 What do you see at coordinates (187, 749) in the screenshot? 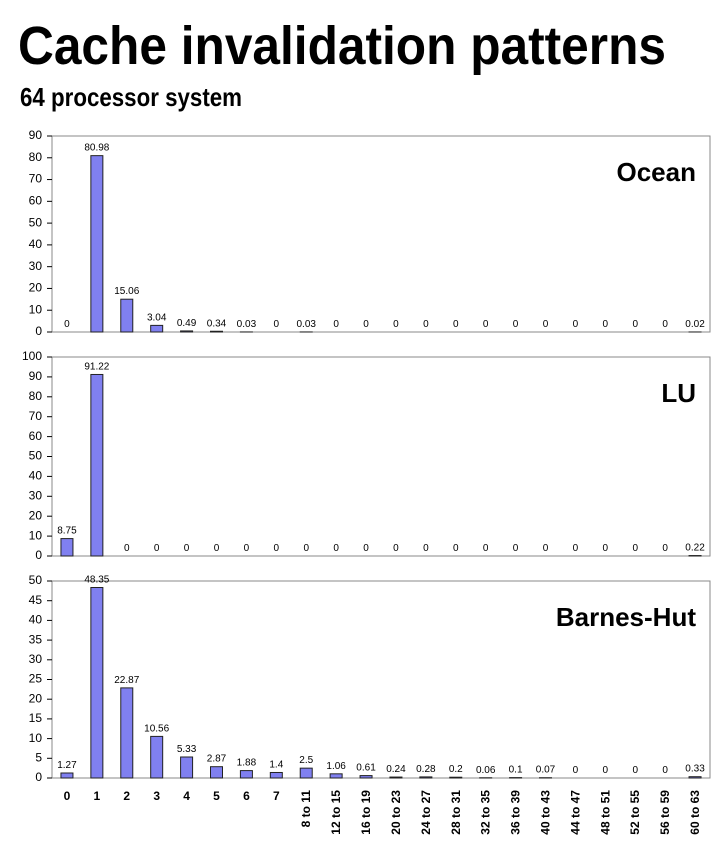
I see `value-label: 5.33` at bounding box center [187, 749].